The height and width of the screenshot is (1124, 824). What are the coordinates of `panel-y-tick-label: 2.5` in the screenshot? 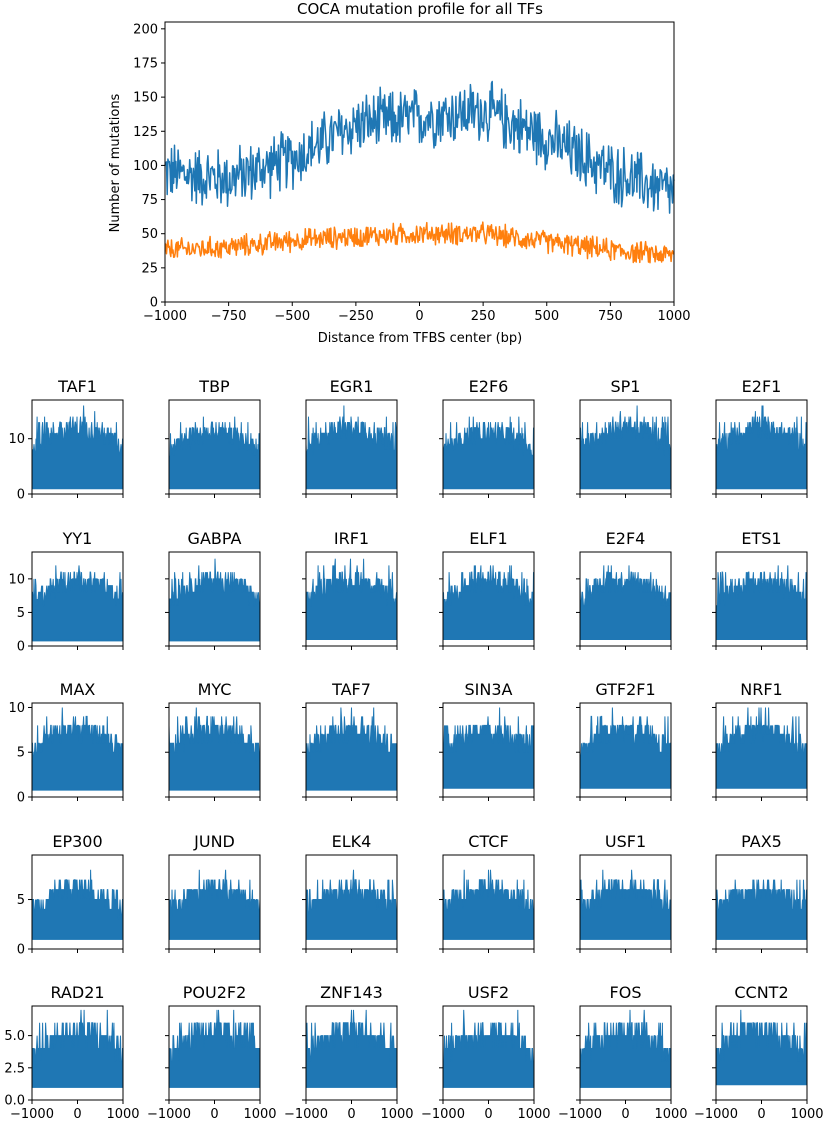 It's located at (14, 1068).